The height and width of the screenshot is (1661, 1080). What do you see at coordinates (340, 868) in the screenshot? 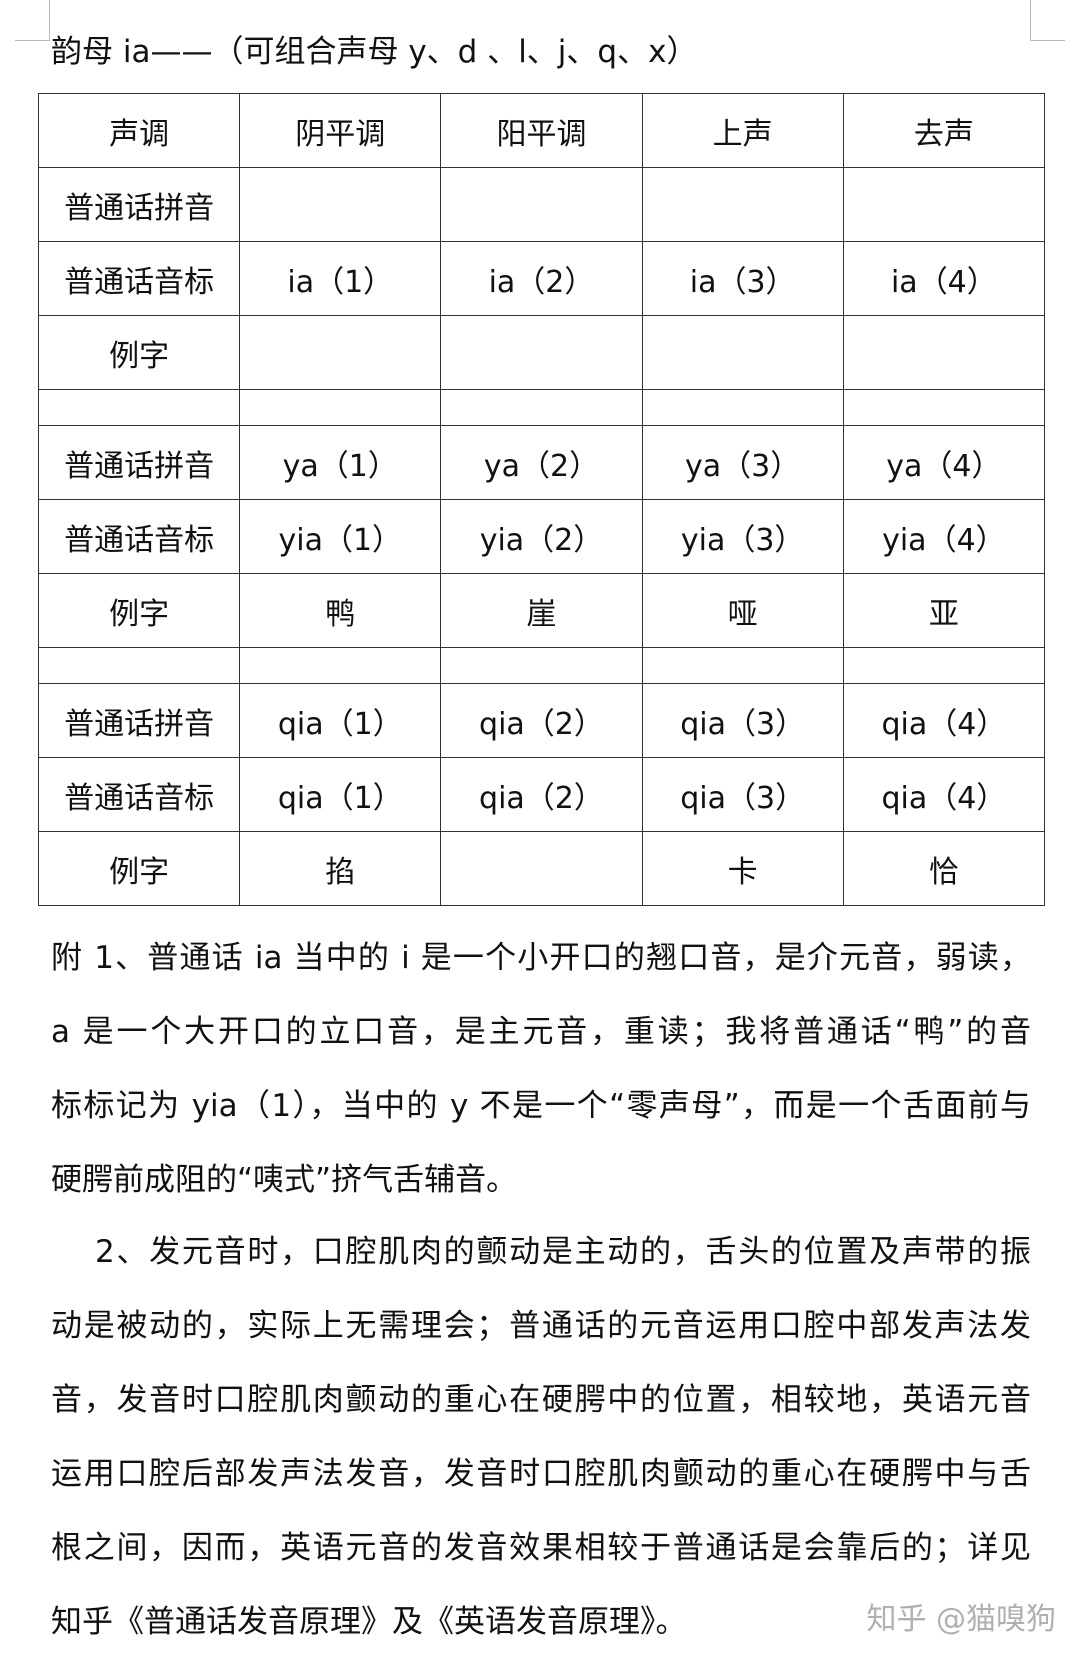
I see `table-cell: 掐` at bounding box center [340, 868].